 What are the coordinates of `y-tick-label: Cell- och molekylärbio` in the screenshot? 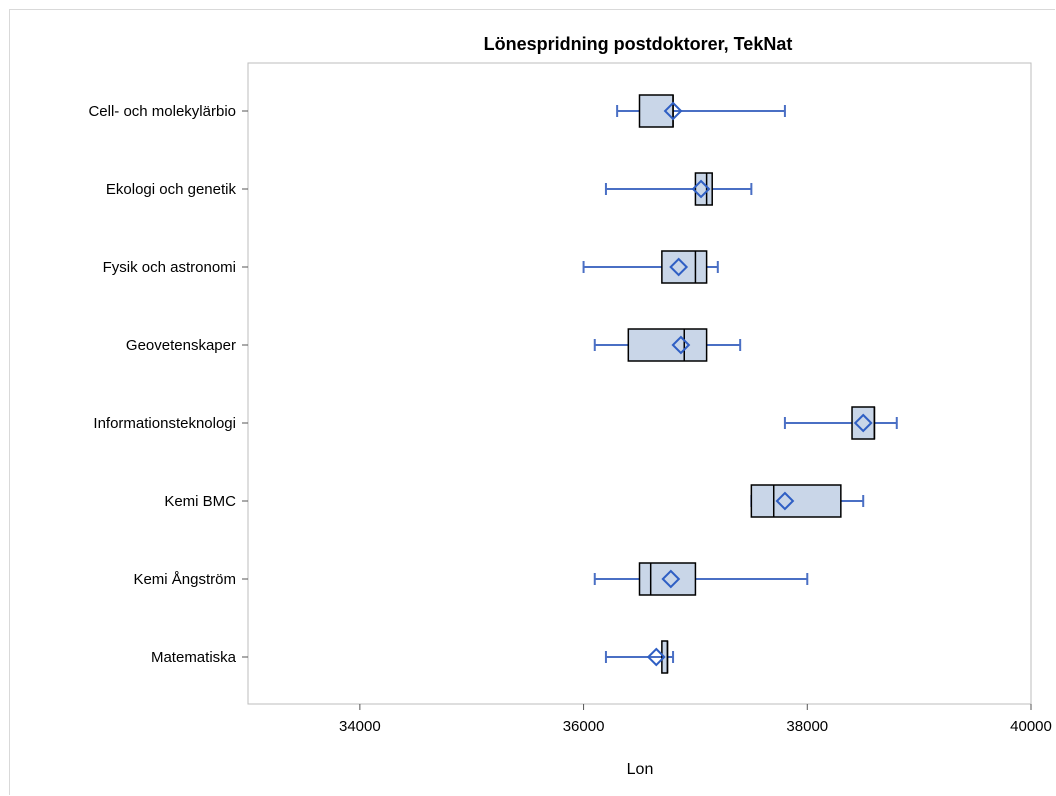 It's located at (162, 111).